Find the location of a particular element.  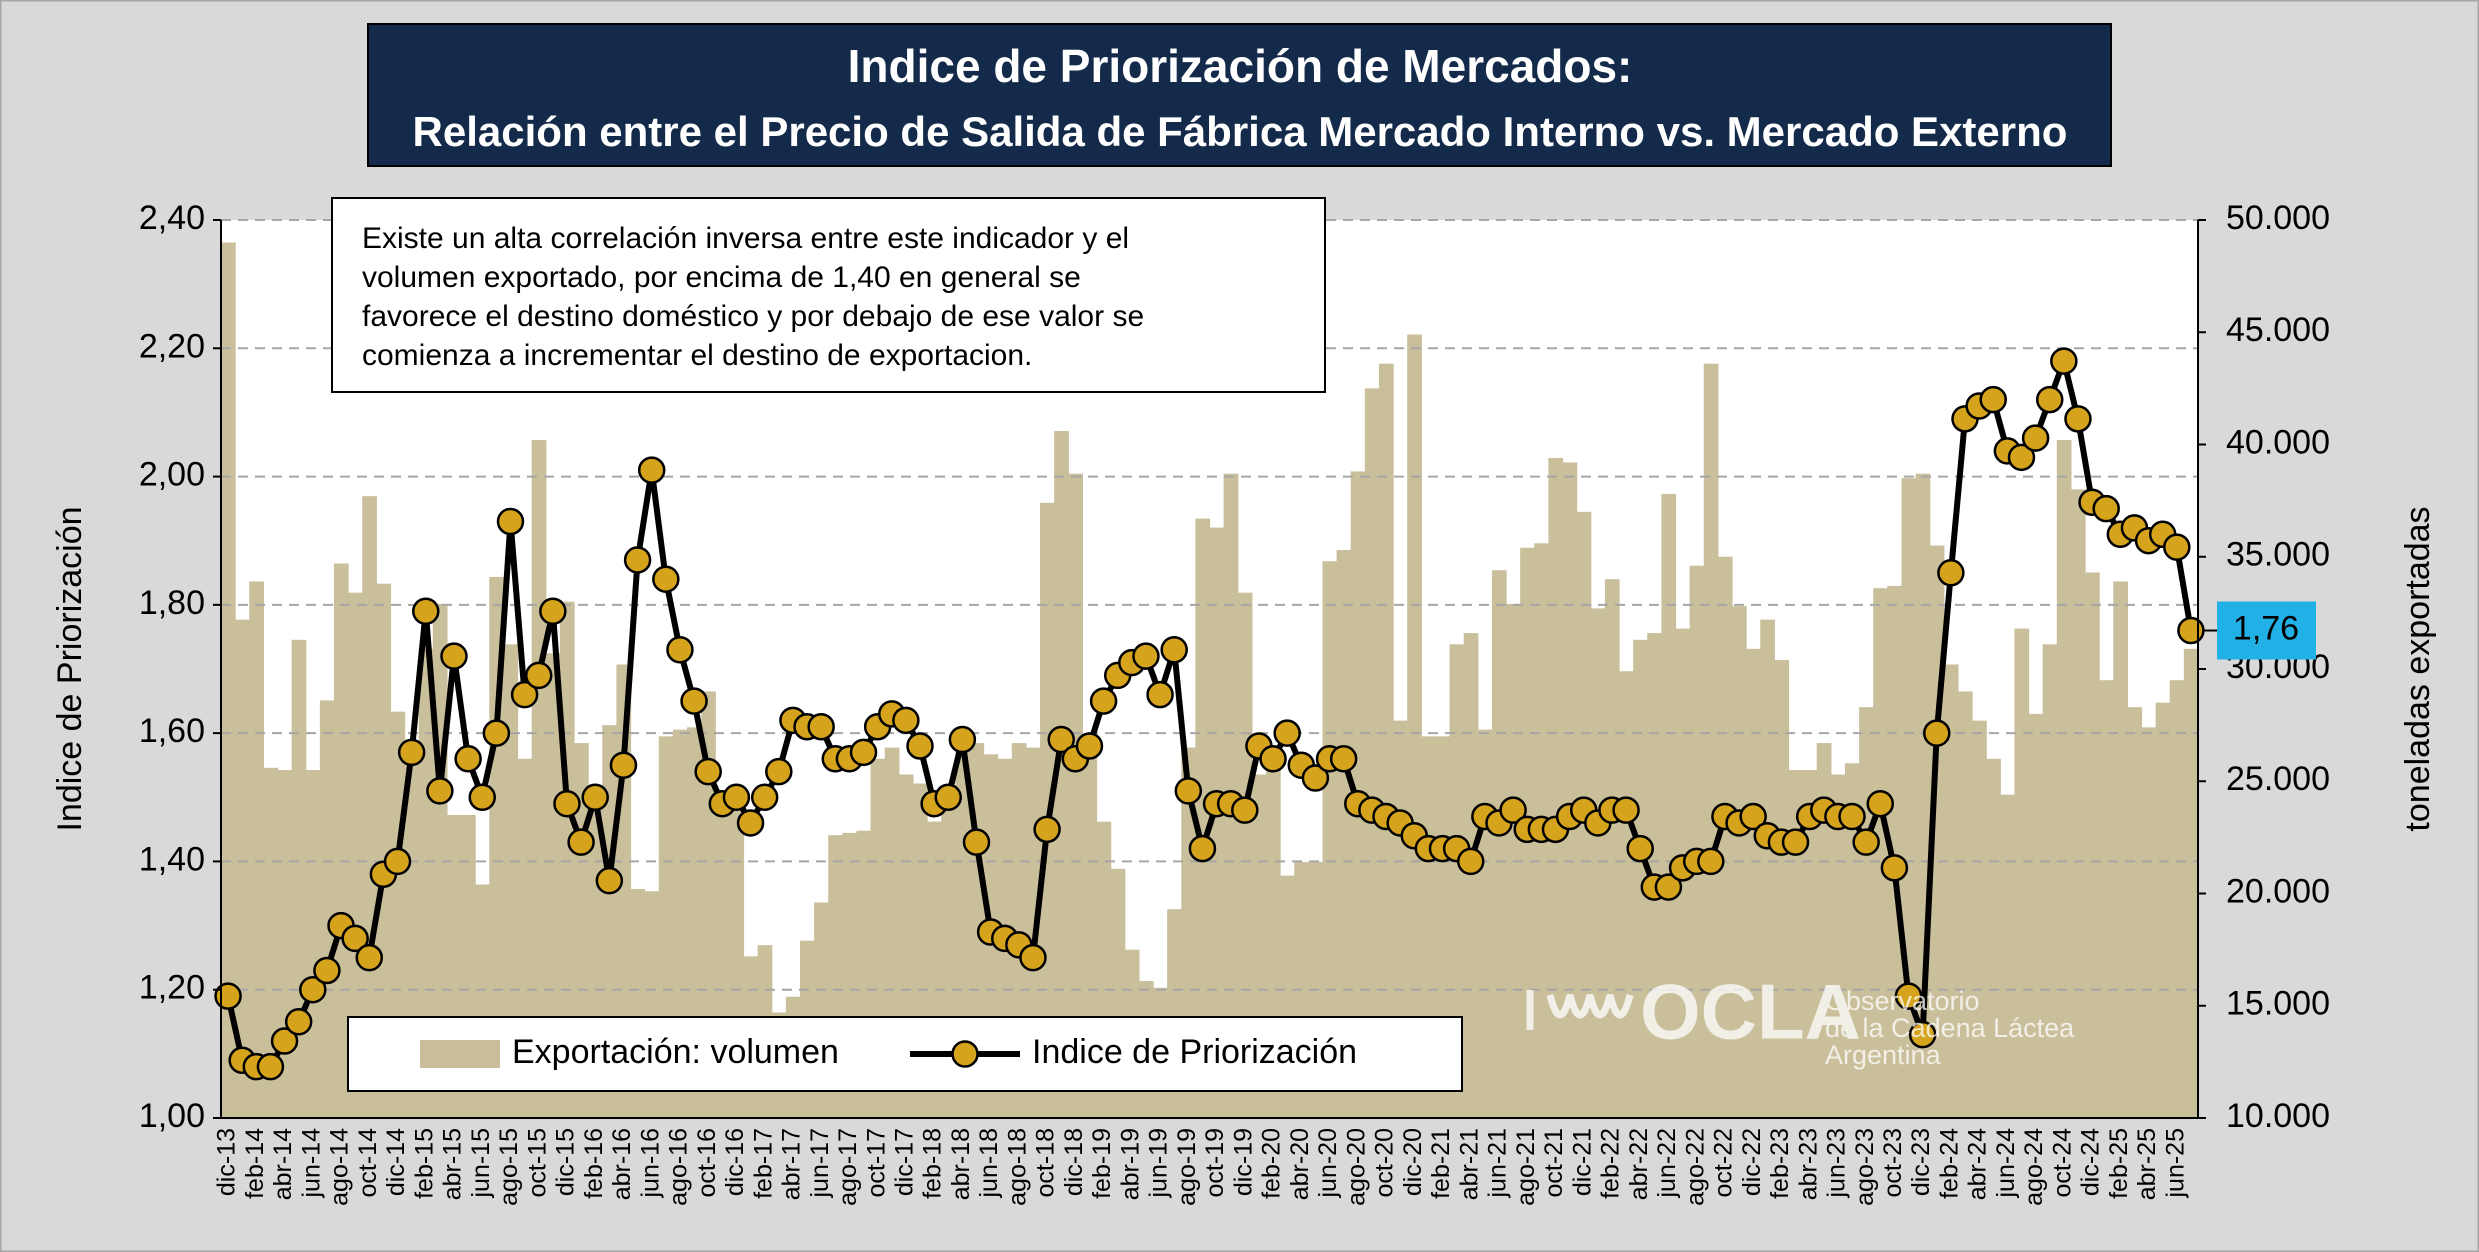

x-tick-label: ago-21 is located at coordinates (1526, 1167).